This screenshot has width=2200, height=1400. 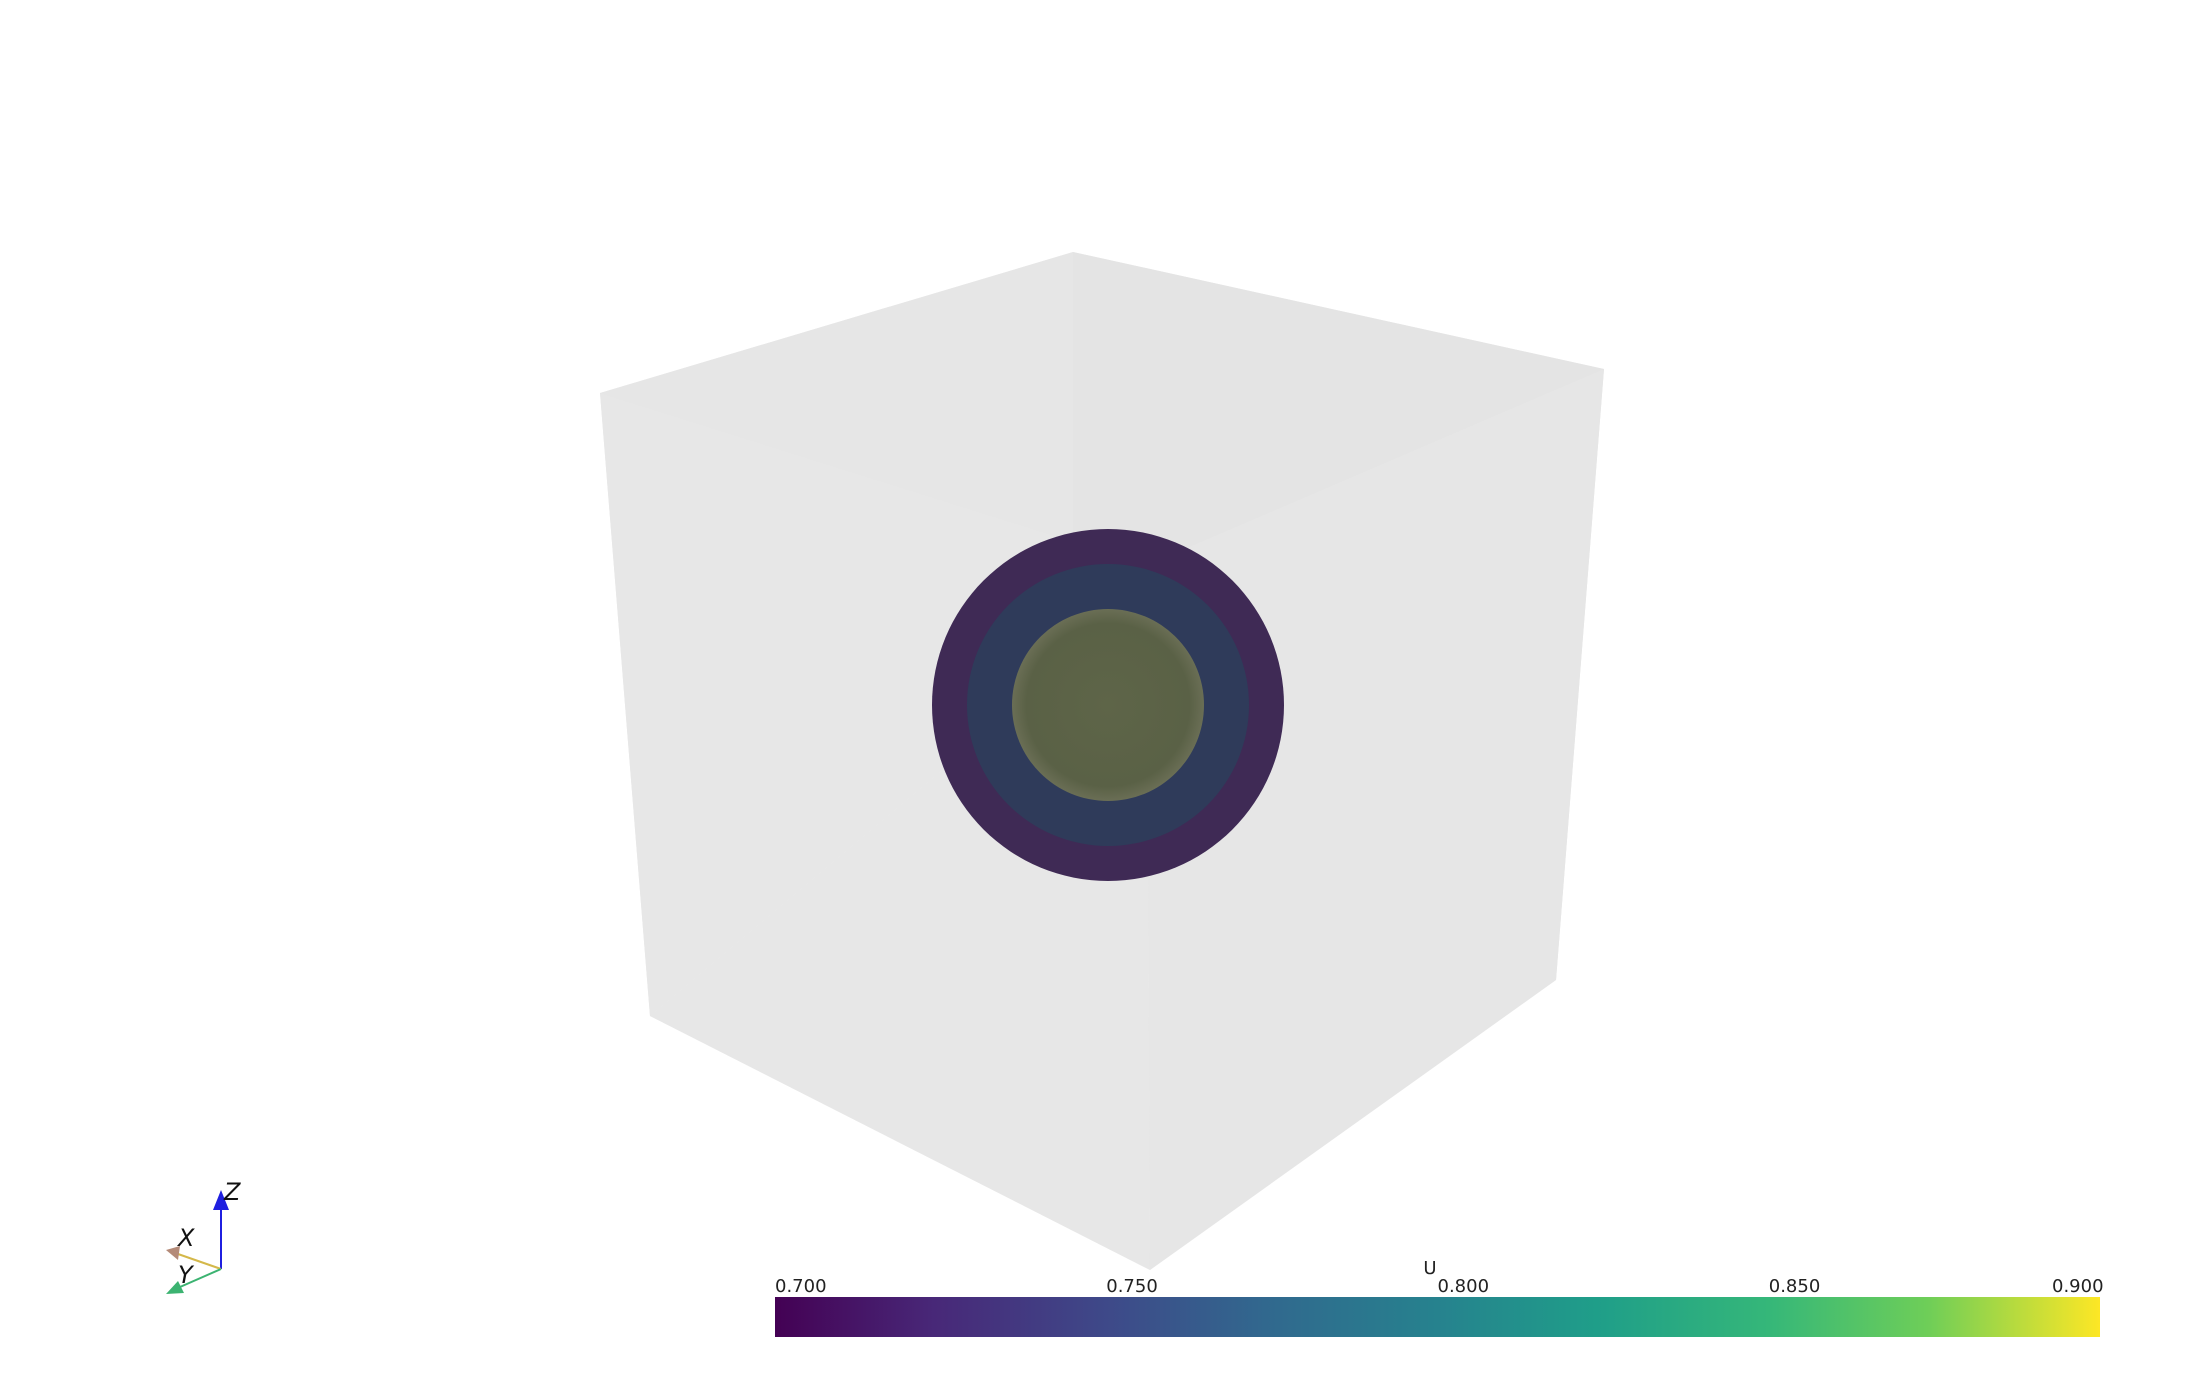 I want to click on colorbar-tick-label: 0.850, so click(x=1794, y=1286).